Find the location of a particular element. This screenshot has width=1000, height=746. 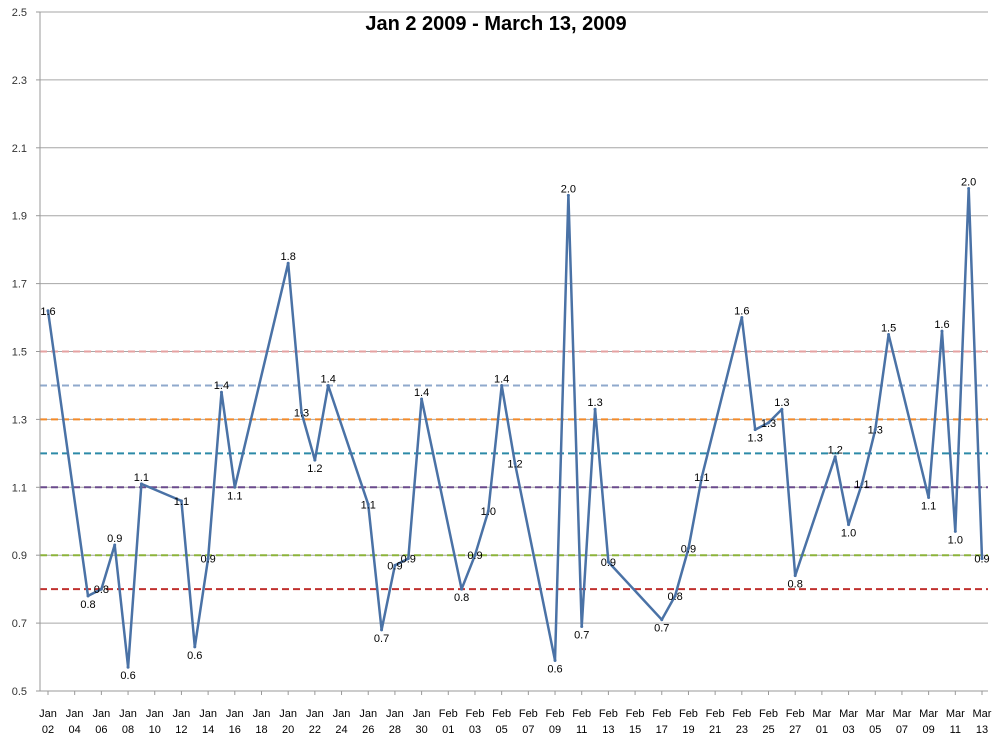

x-tick-label-day: 25 is located at coordinates (768, 730).